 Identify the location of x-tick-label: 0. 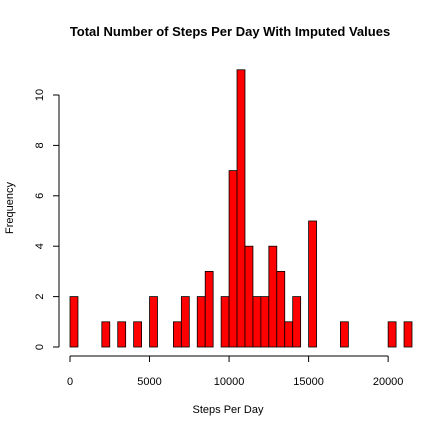
(70, 382).